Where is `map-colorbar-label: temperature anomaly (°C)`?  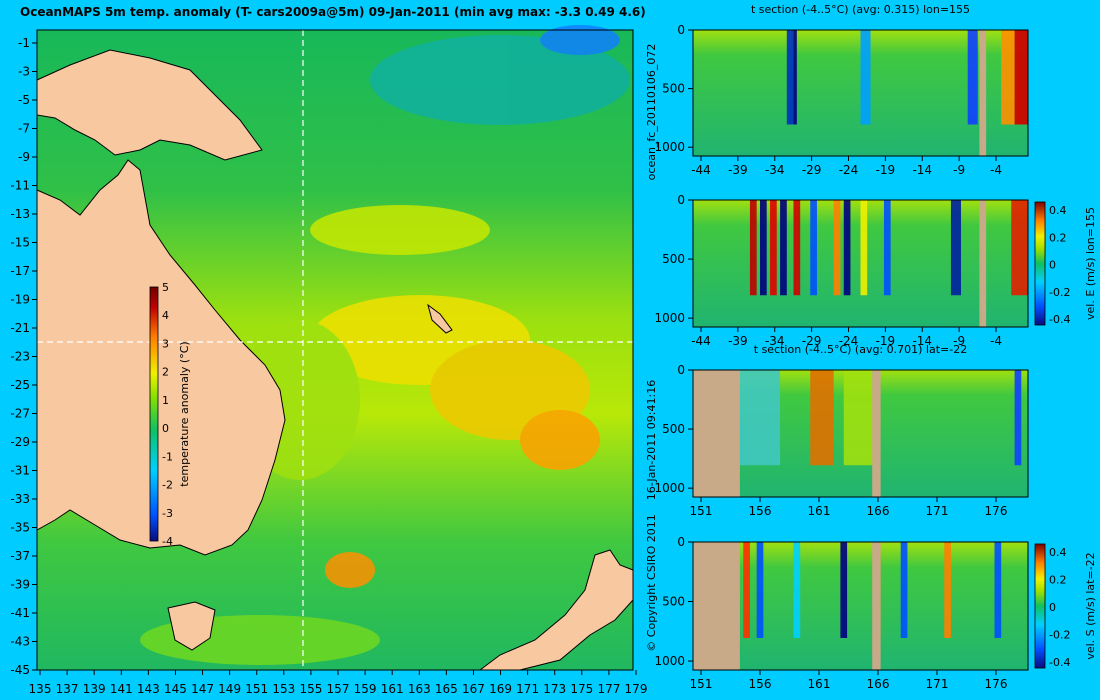
map-colorbar-label: temperature anomaly (°C) is located at coordinates (184, 413).